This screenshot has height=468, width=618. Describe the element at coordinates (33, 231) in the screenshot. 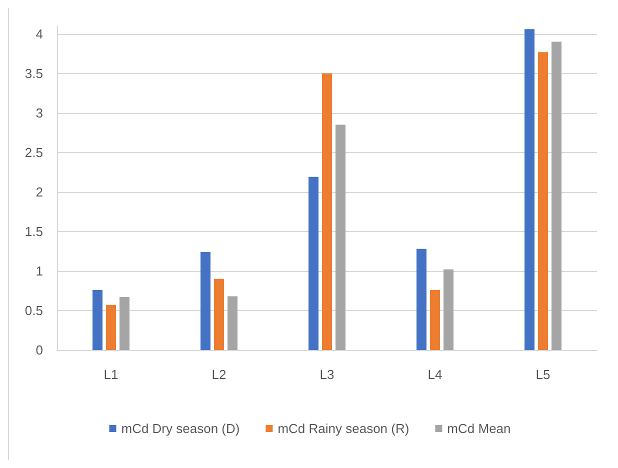

I see `y-tick-label: 1.5` at that location.